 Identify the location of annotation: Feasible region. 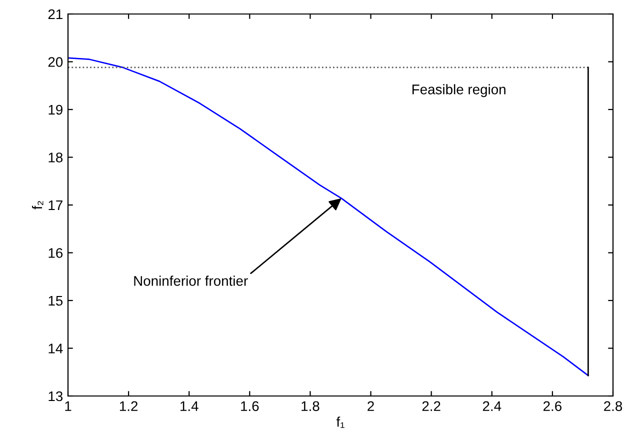
(459, 91).